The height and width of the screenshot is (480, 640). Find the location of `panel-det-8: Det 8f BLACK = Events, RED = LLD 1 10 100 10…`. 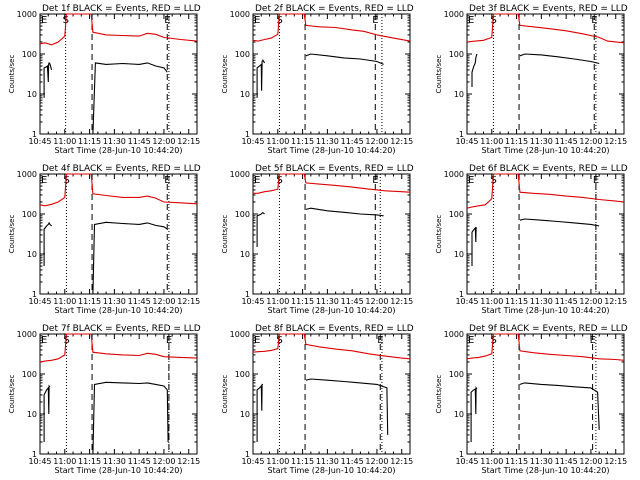

panel-det-8: Det 8f BLACK = Events, RED = LLD 1 10 100 10… is located at coordinates (317, 399).